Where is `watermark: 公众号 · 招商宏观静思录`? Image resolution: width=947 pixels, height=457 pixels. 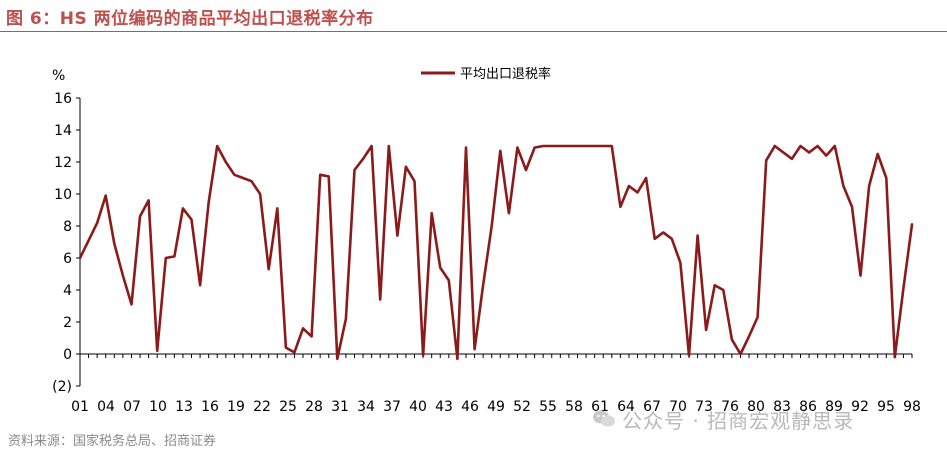 watermark: 公众号 · 招商宏观静思录 is located at coordinates (738, 421).